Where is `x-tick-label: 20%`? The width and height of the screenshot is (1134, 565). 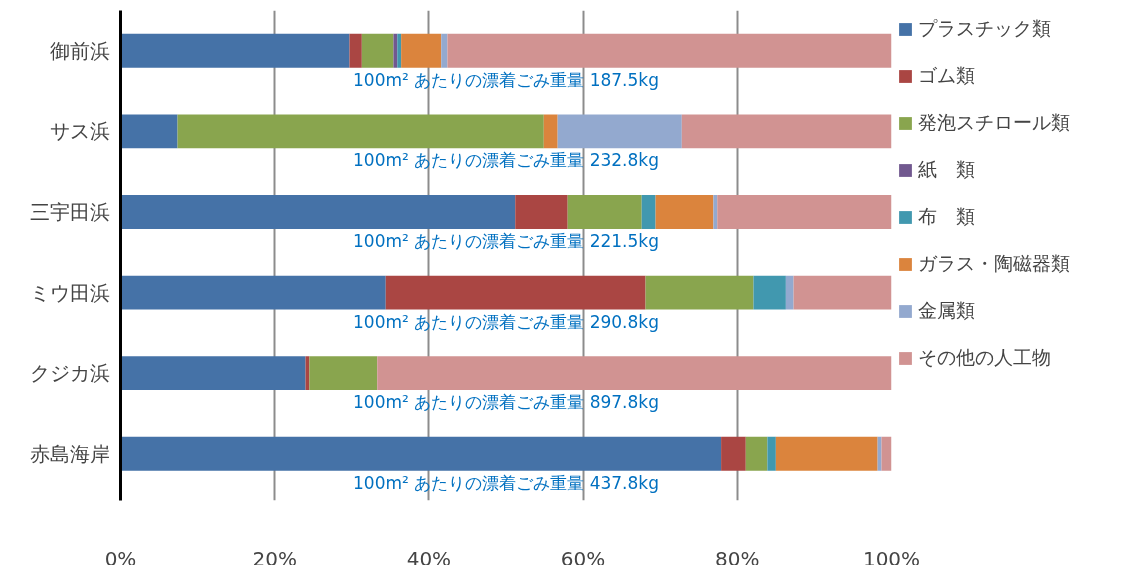 x-tick-label: 20% is located at coordinates (274, 555).